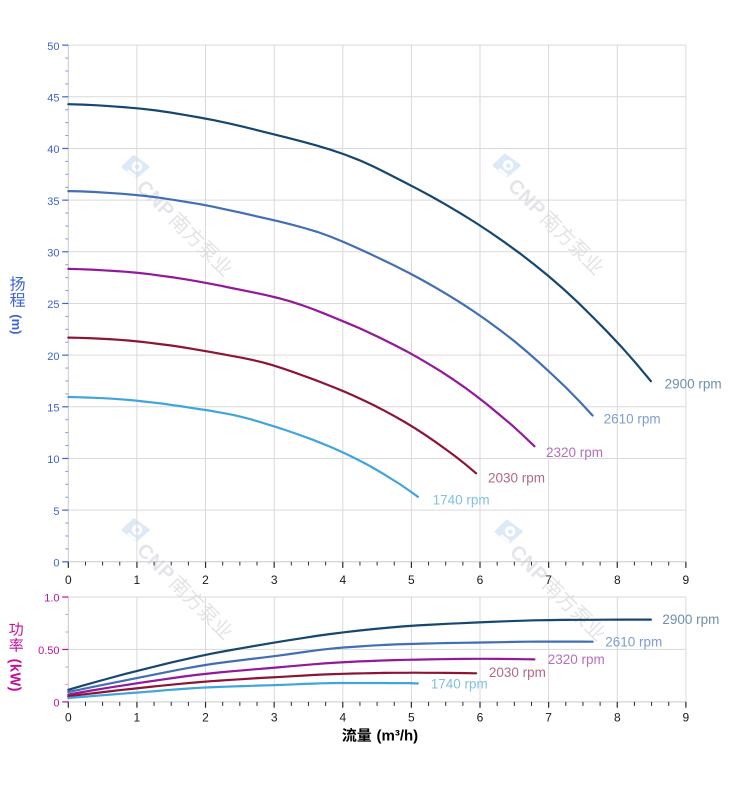  What do you see at coordinates (53, 202) in the screenshot?
I see `svg-text: 35` at bounding box center [53, 202].